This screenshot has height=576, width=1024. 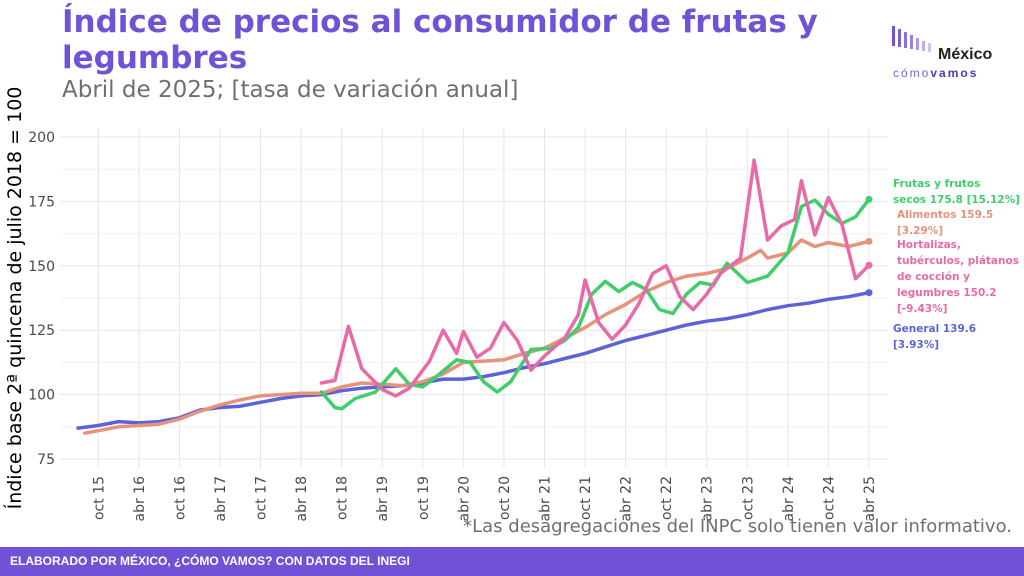 What do you see at coordinates (789, 499) in the screenshot?
I see `x-tick-label: abr 24` at bounding box center [789, 499].